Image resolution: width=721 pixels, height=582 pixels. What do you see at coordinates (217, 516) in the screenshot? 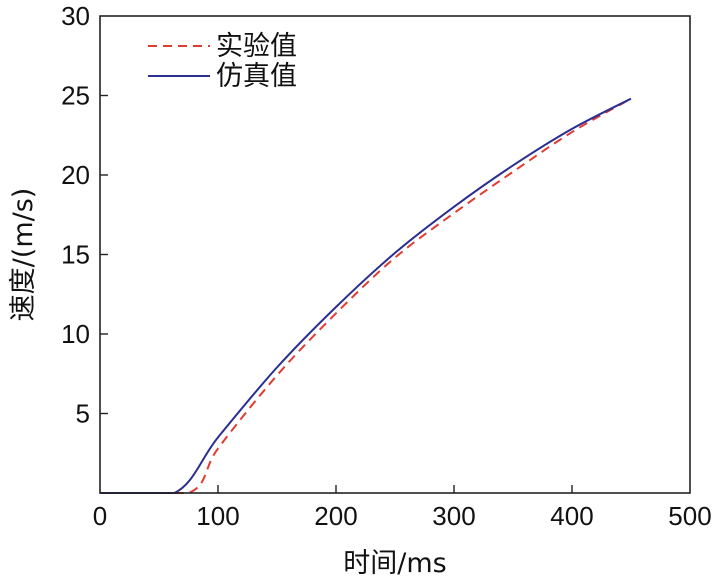
I see `x-tick-label: 100` at bounding box center [217, 516].